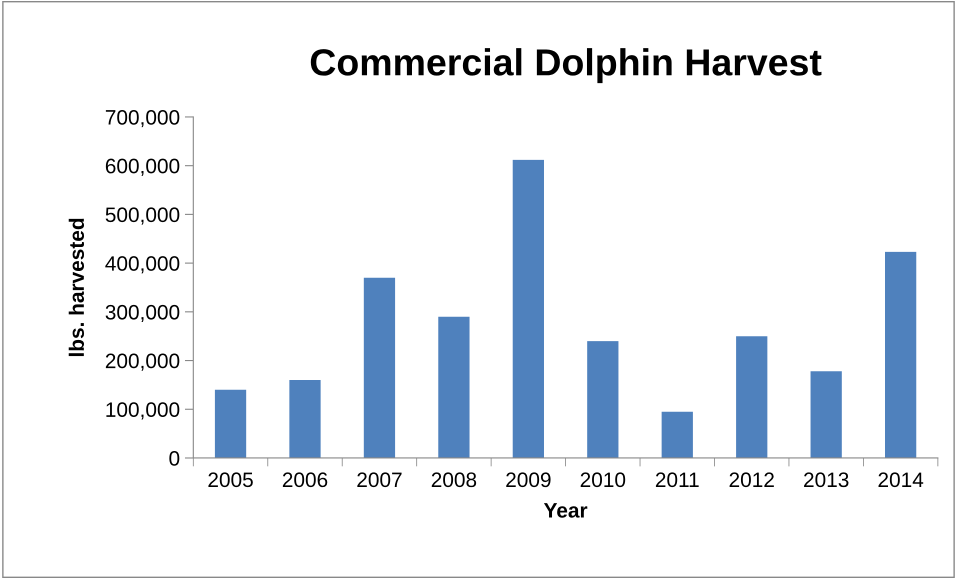 This screenshot has width=957, height=579. I want to click on x-tick-label: 2009, so click(528, 480).